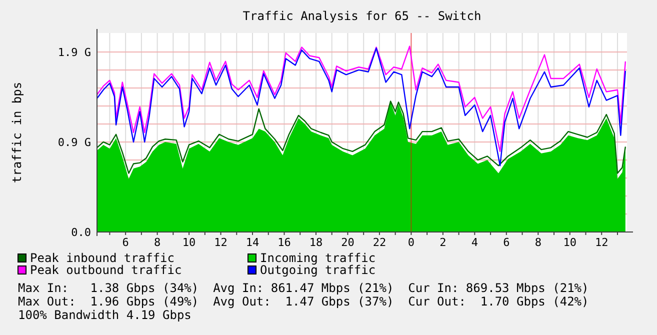 The width and height of the screenshot is (657, 335). Describe the element at coordinates (106, 270) in the screenshot. I see `legend-label: Peak outbound traffic` at that location.